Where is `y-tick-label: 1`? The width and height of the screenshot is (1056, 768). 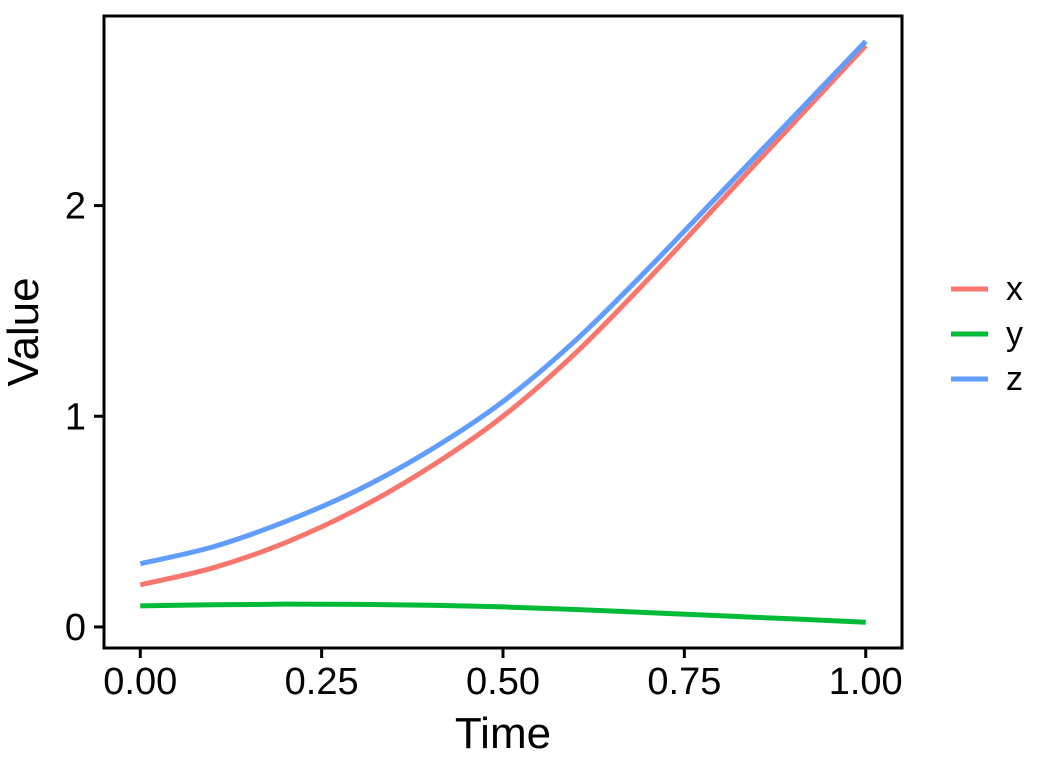 y-tick-label: 1 is located at coordinates (75, 417).